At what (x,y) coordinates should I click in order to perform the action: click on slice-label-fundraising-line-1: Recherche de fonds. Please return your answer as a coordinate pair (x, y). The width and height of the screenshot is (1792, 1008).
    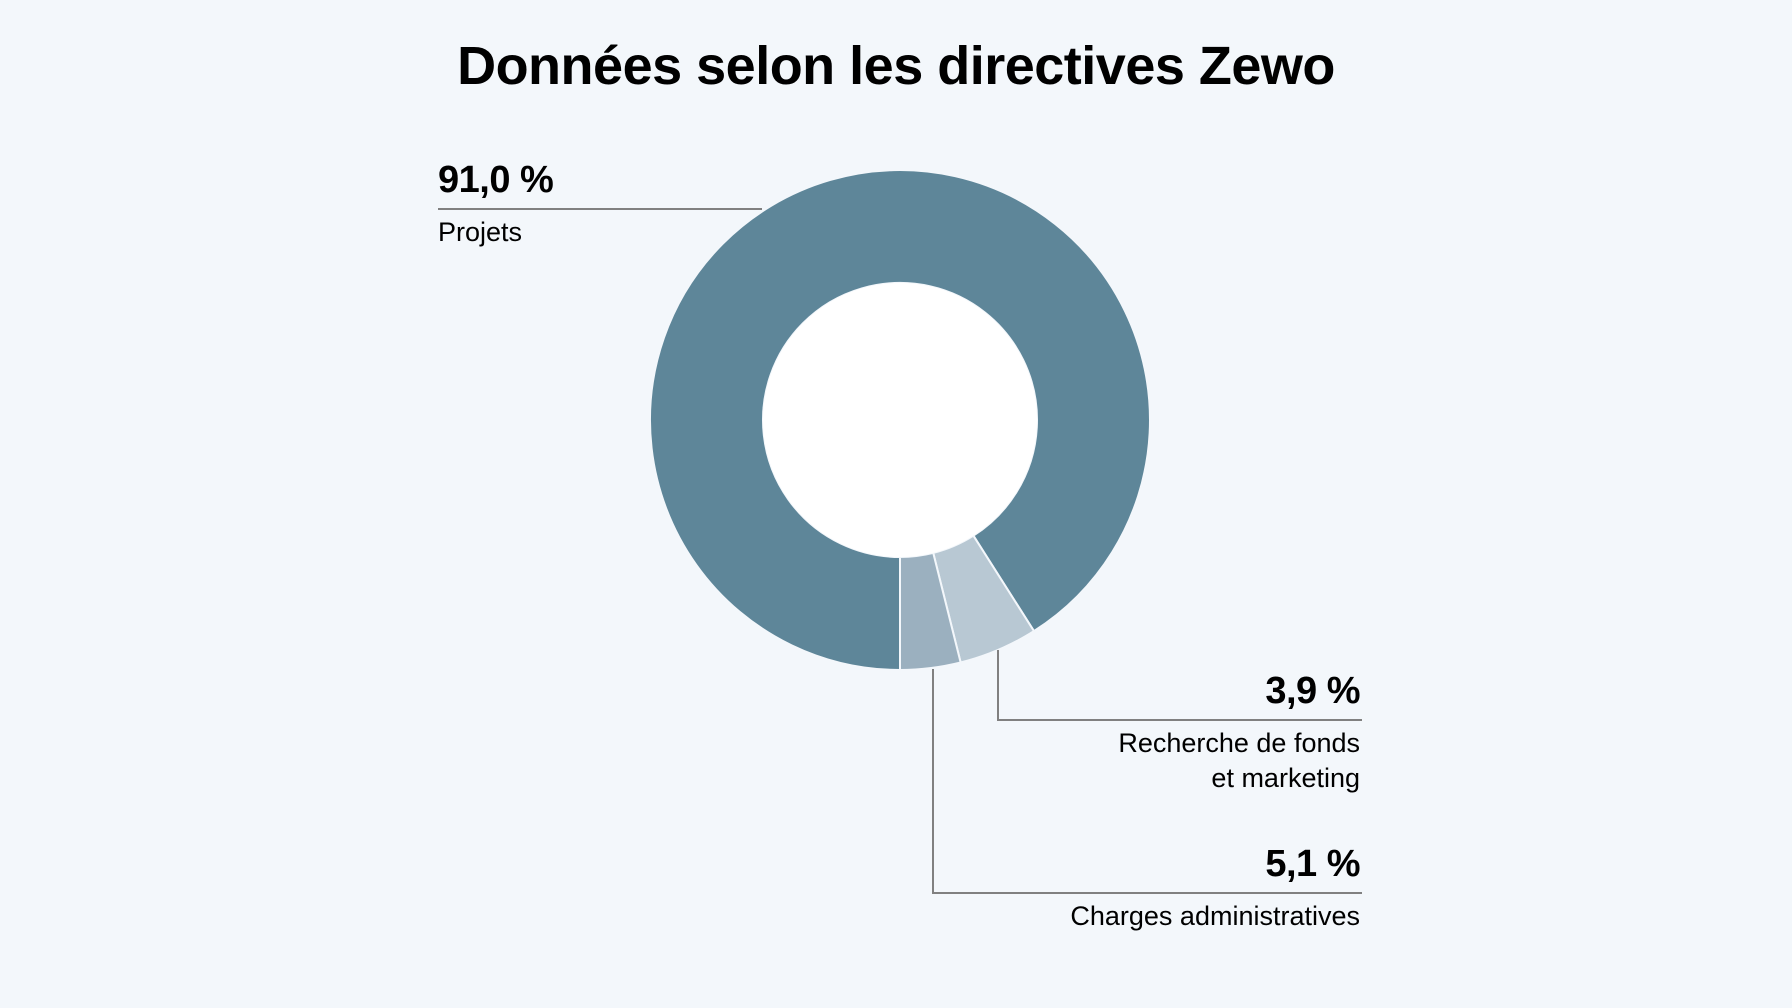
    Looking at the image, I should click on (1239, 743).